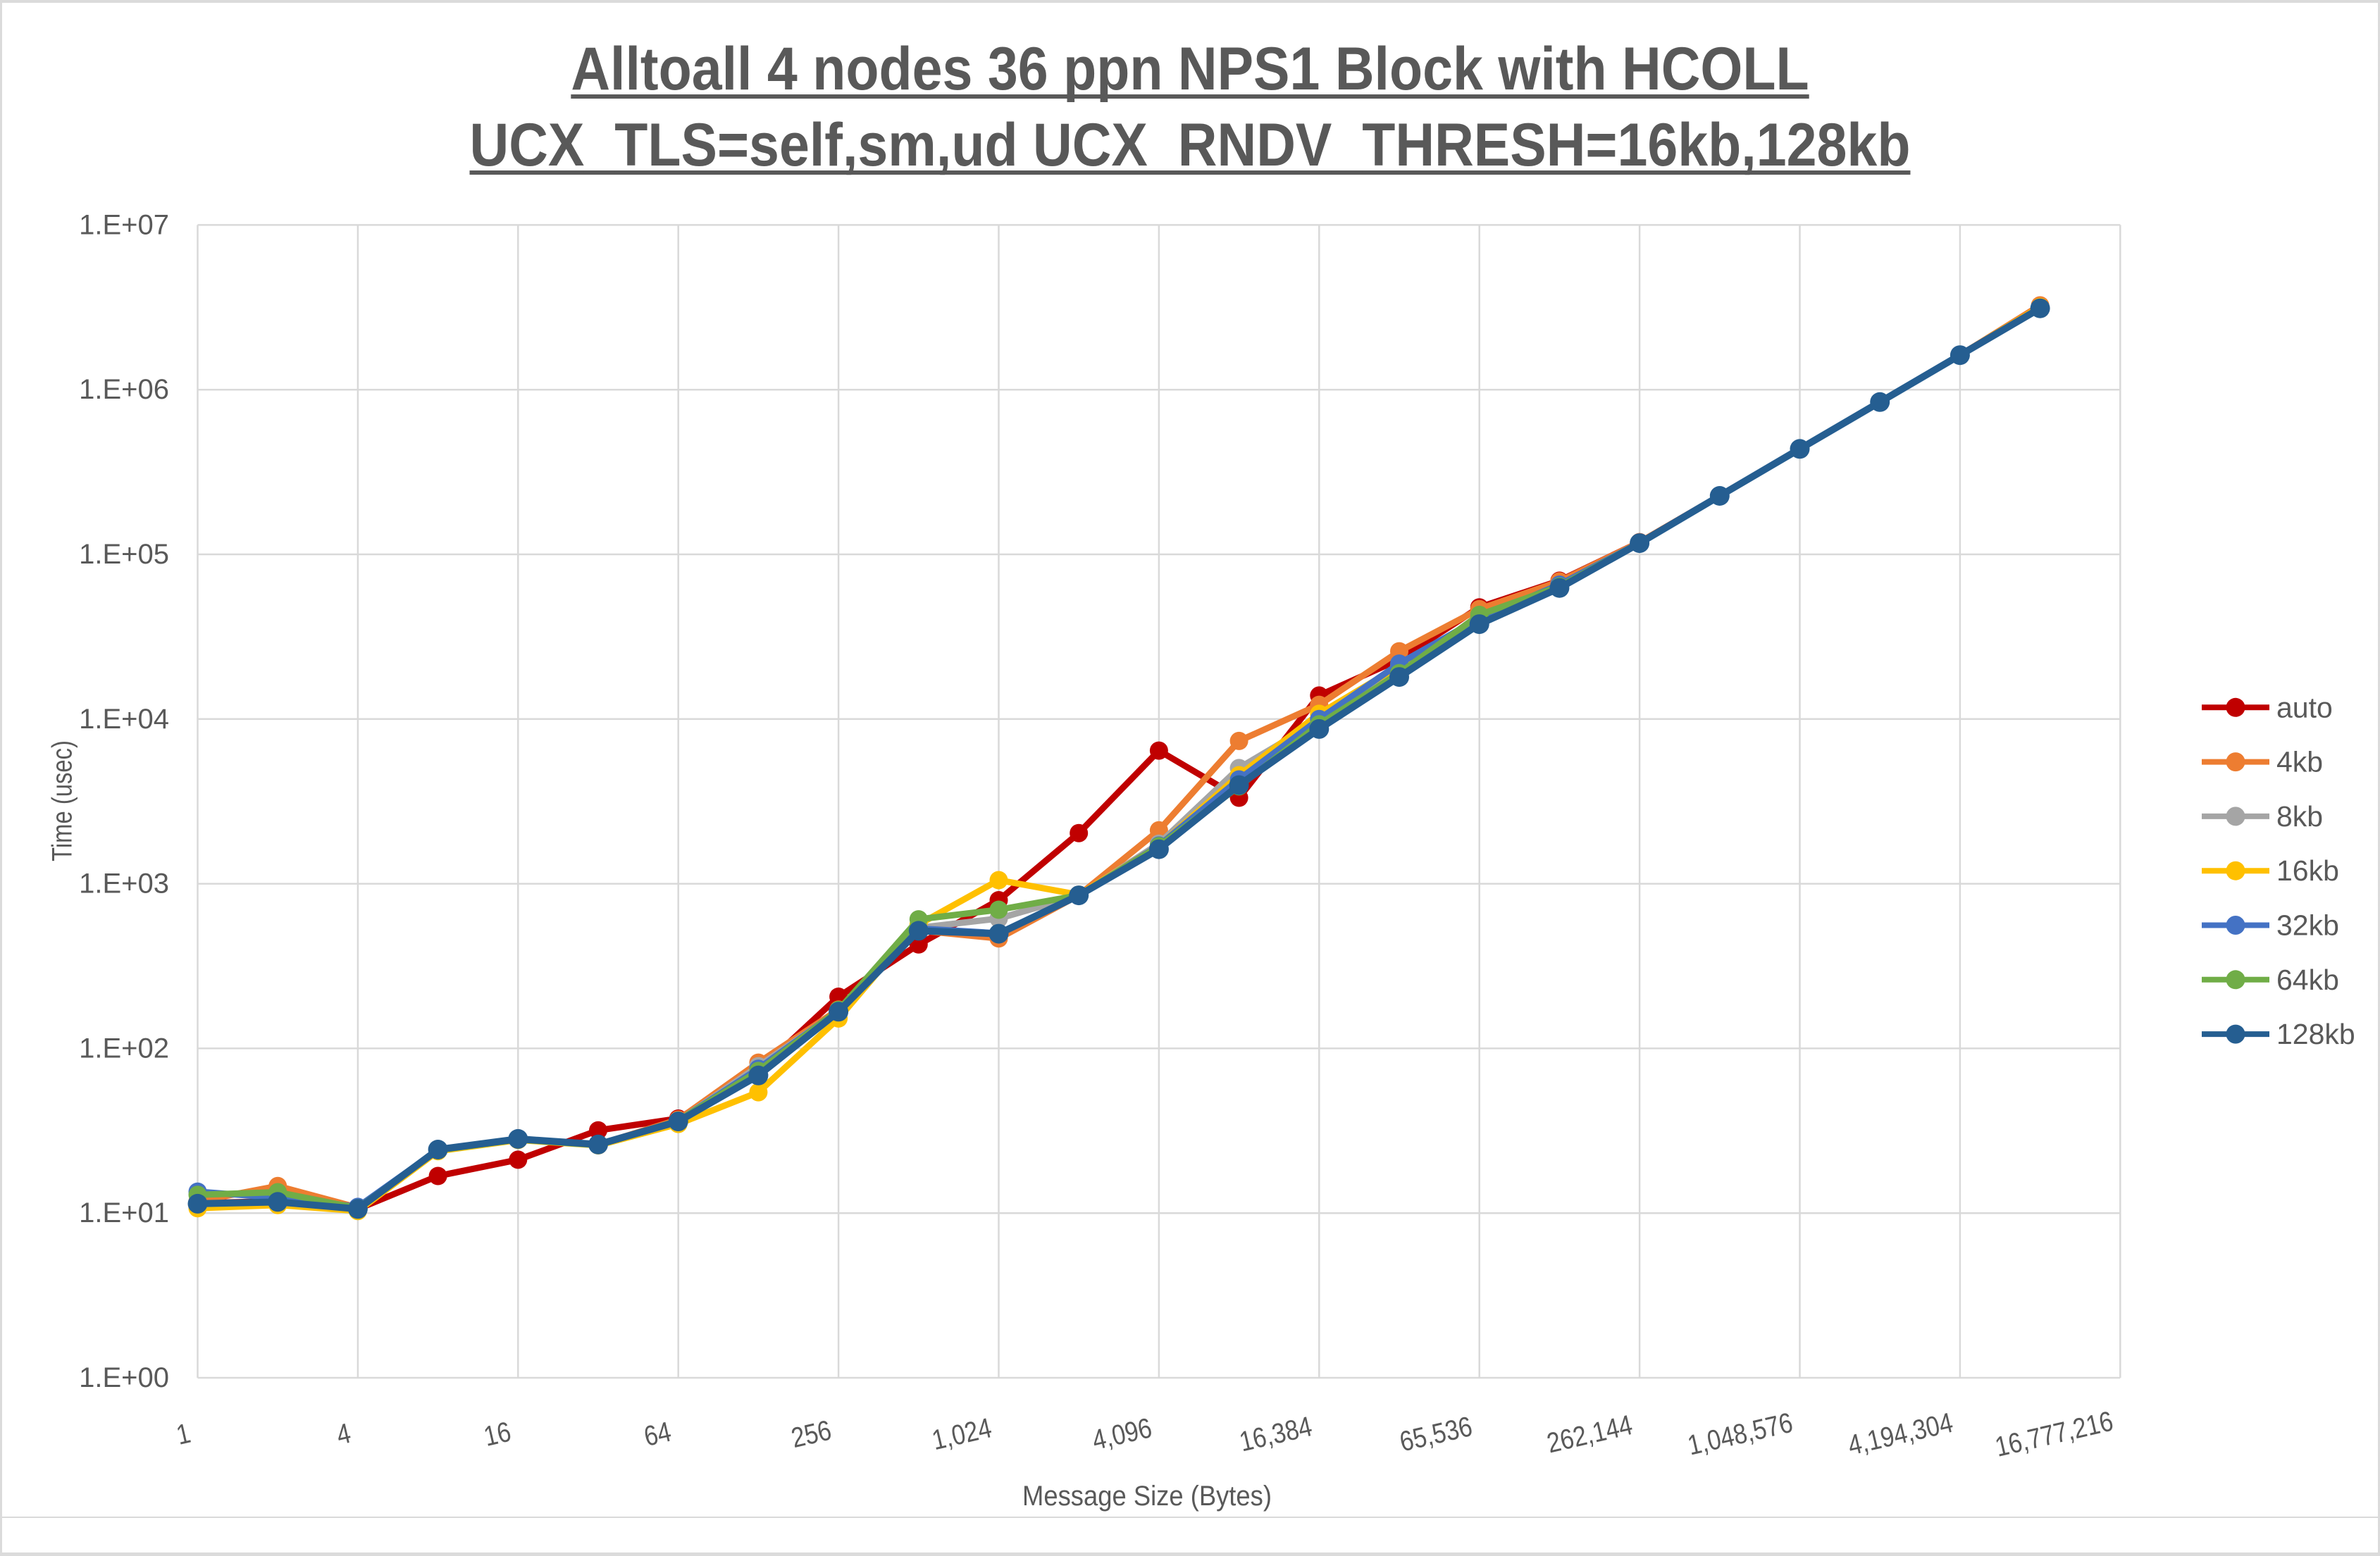  Describe the element at coordinates (2307, 870) in the screenshot. I see `svg-text: 16kb` at that location.